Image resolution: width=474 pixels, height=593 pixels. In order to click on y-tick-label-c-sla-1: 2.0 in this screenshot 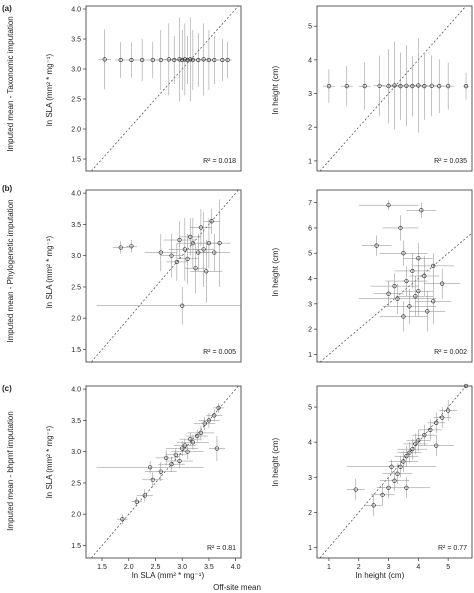, I will do `click(76, 515)`.